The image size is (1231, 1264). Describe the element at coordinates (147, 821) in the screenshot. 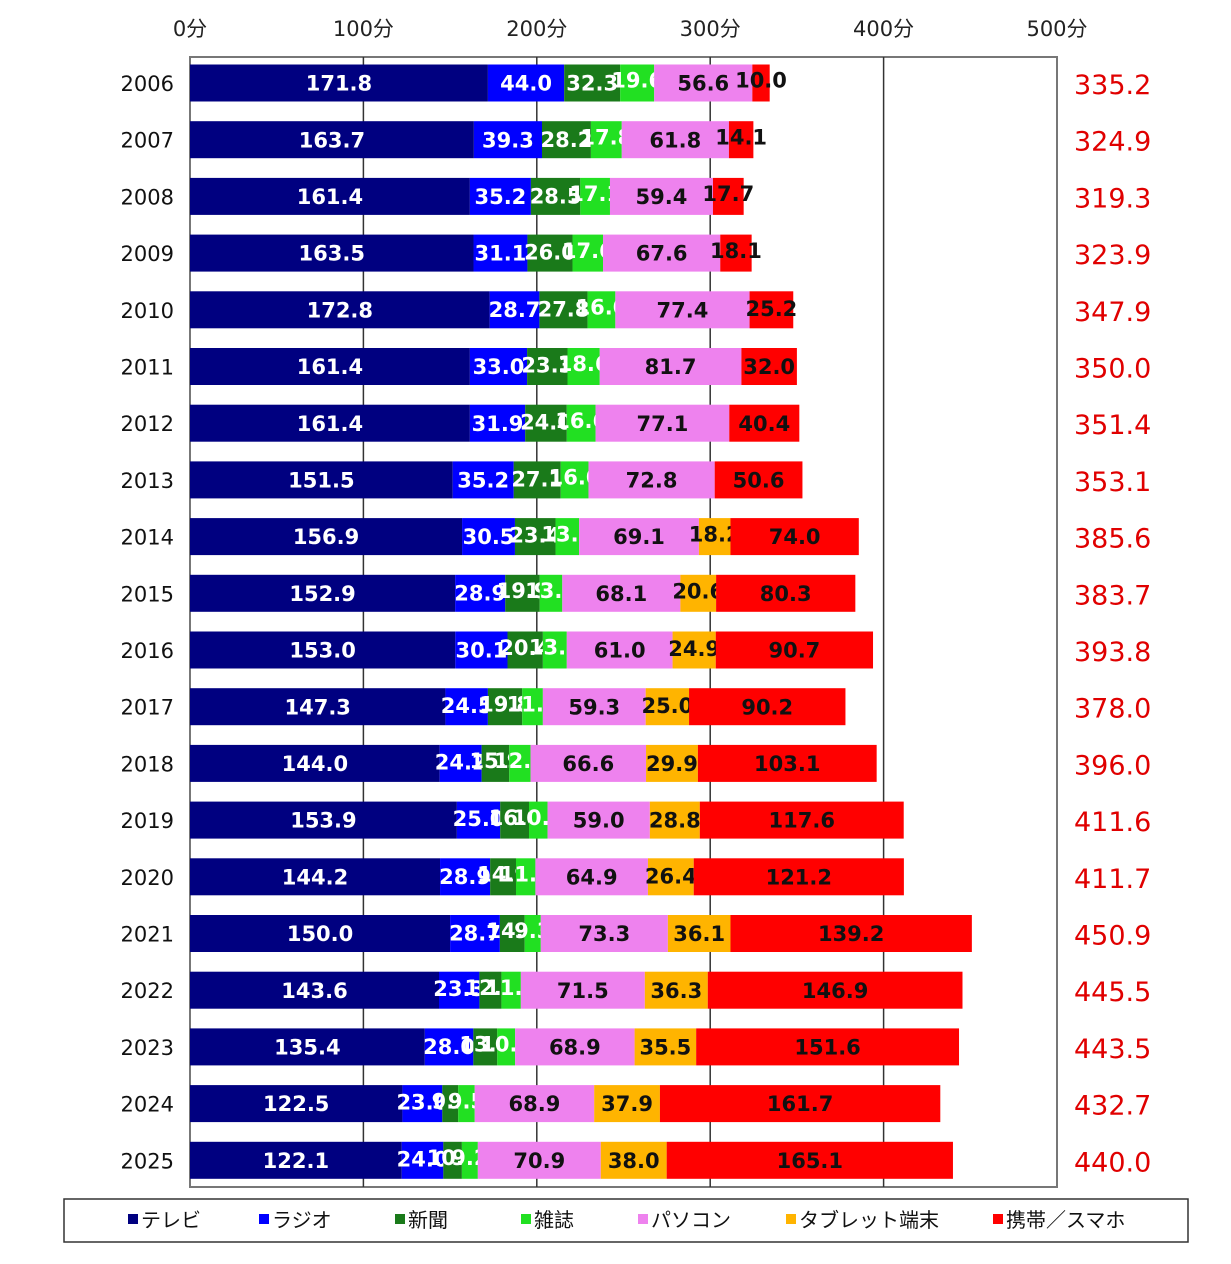

I see `year-label: 2019` at that location.